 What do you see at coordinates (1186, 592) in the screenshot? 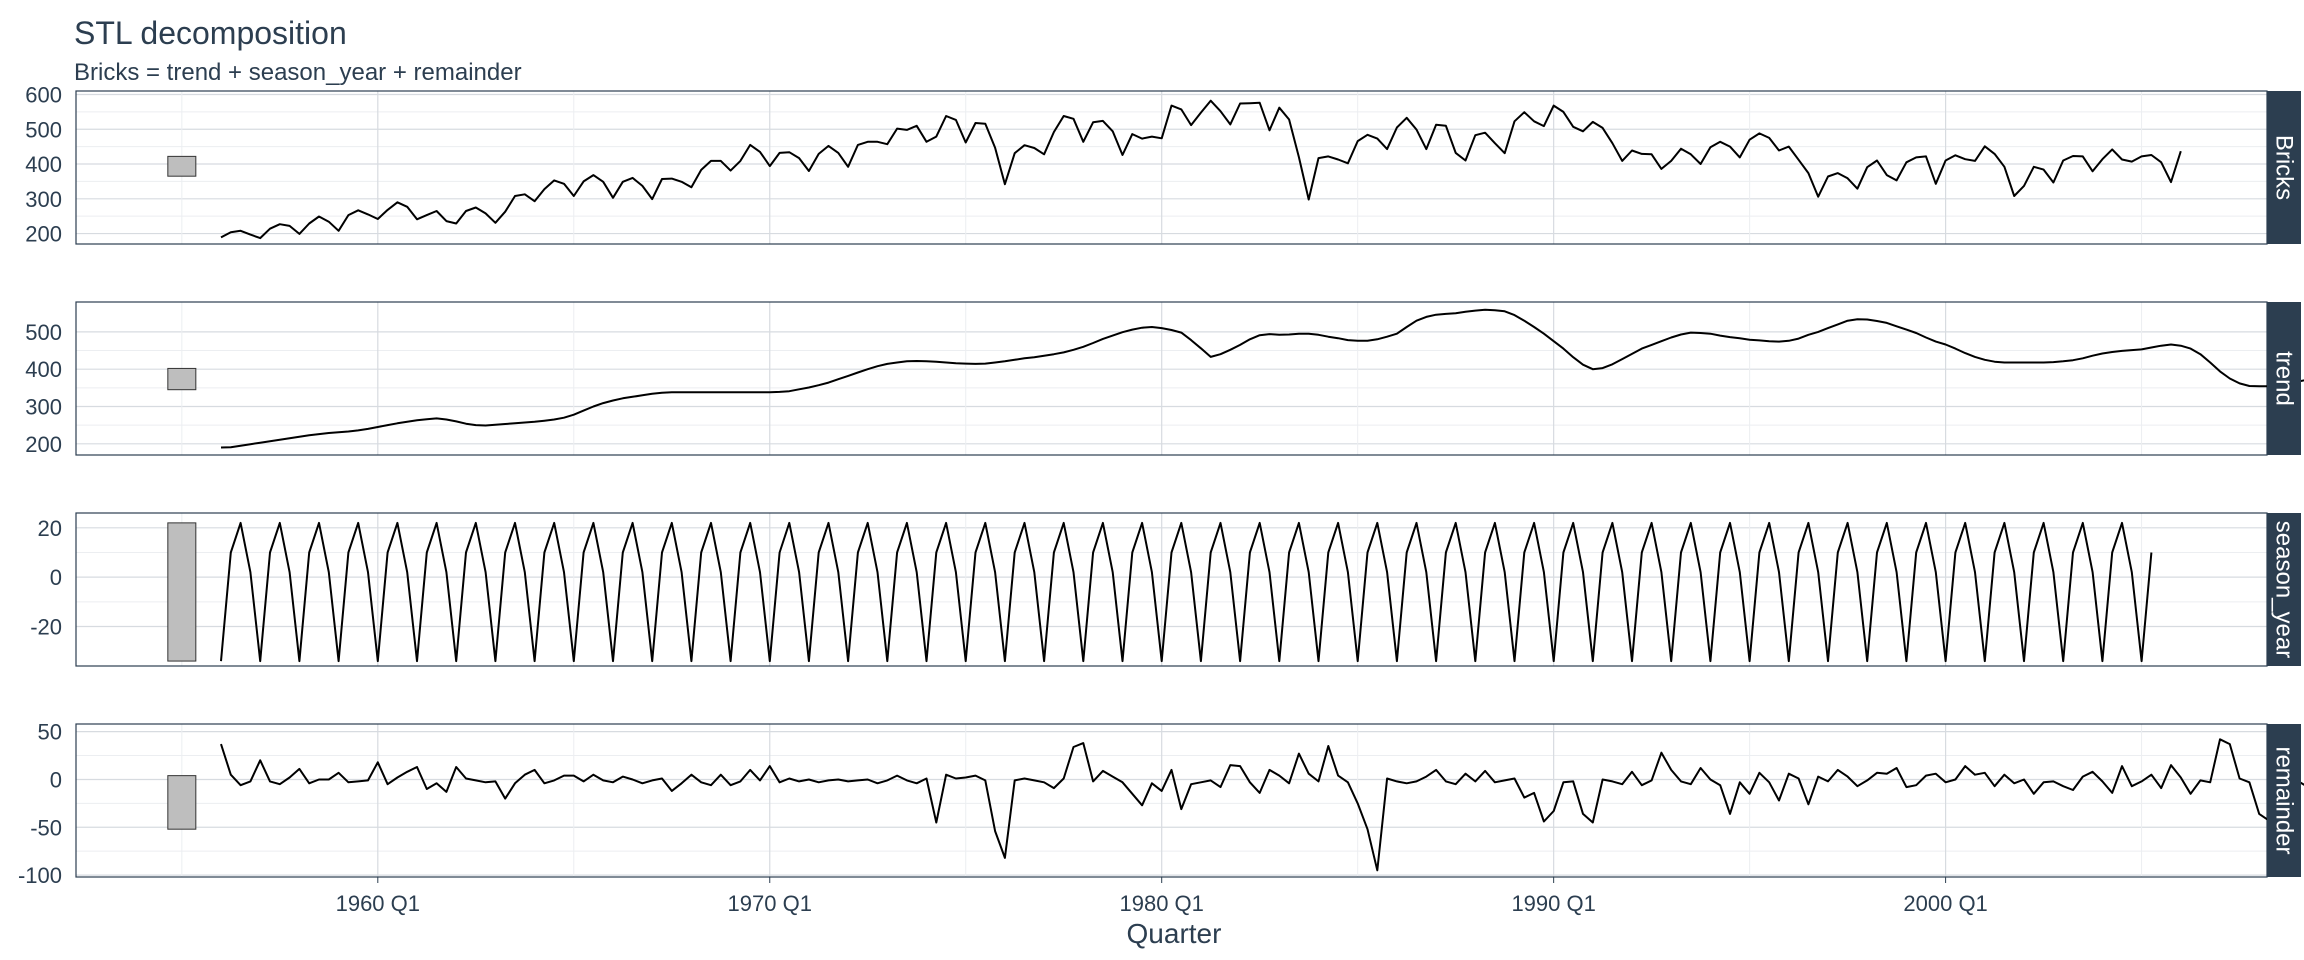
I see `series-line-season-year` at bounding box center [1186, 592].